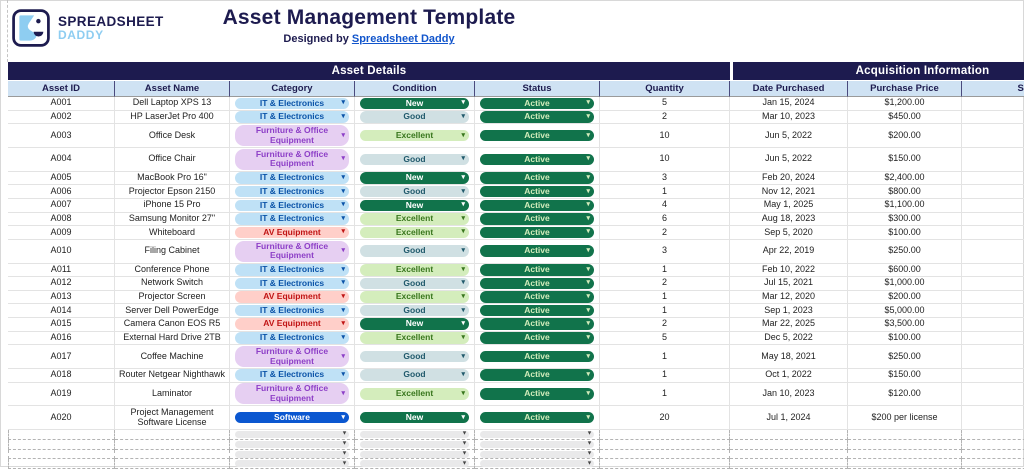  I want to click on status-cell: Active ▾, so click(537, 284).